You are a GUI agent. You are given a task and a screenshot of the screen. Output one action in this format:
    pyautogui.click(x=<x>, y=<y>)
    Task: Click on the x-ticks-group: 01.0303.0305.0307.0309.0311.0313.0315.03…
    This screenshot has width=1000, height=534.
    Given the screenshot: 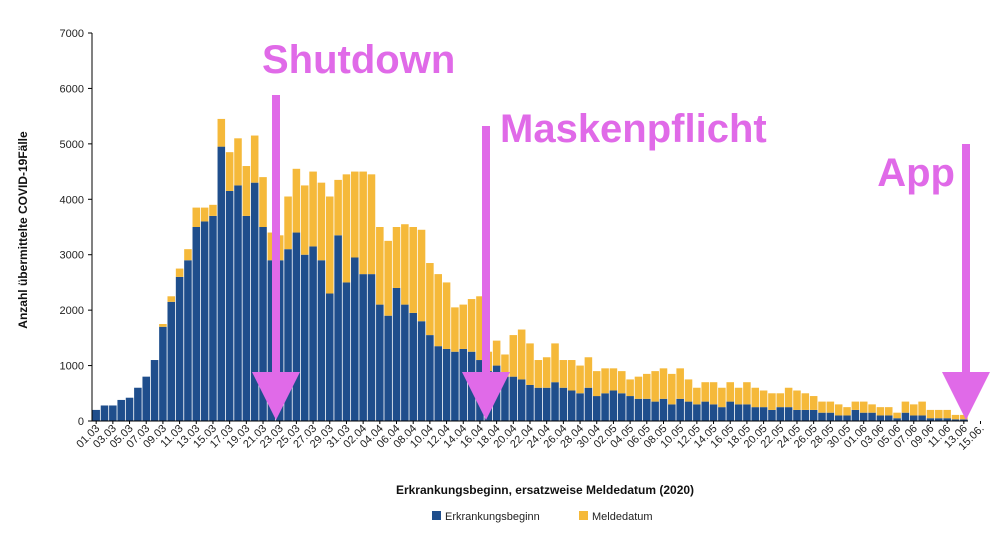 What is the action you would take?
    pyautogui.click(x=530, y=437)
    